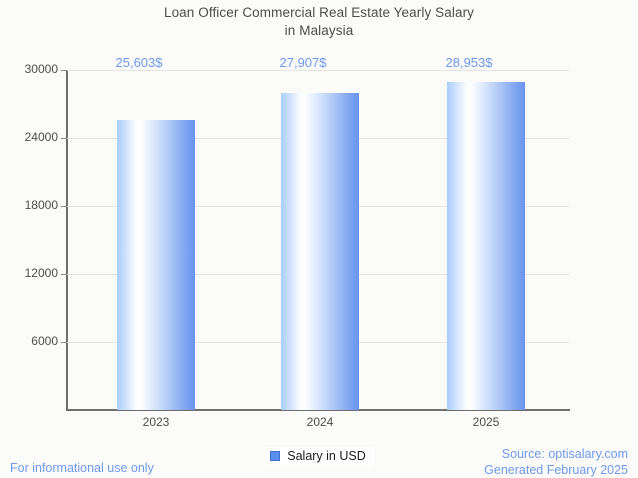 Image resolution: width=638 pixels, height=478 pixels. I want to click on bar-value-label-2024: 27,907$, so click(303, 62).